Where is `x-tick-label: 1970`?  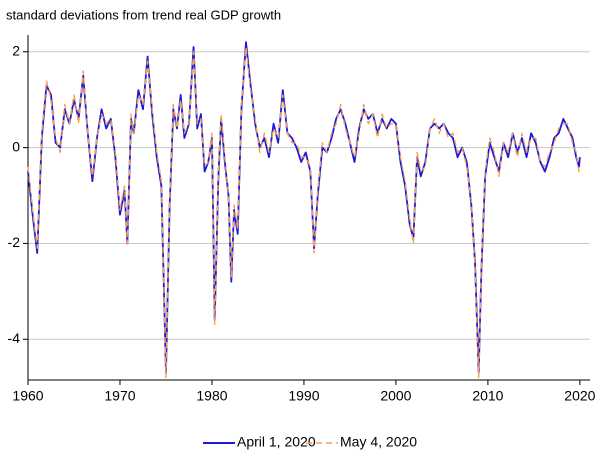 x-tick-label: 1970 is located at coordinates (119, 396).